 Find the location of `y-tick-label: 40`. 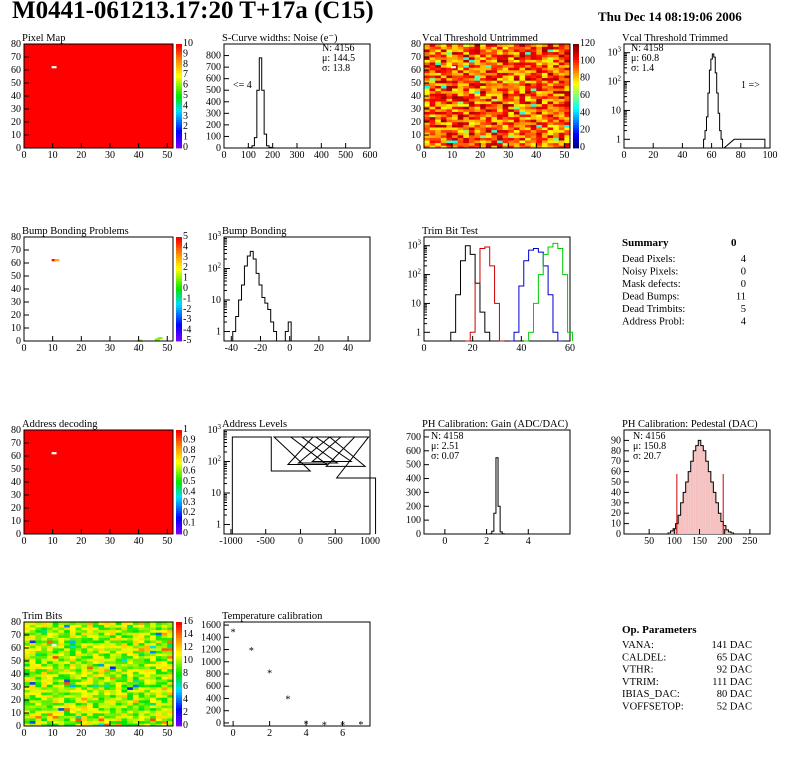

y-tick-label: 40 is located at coordinates (16, 96).